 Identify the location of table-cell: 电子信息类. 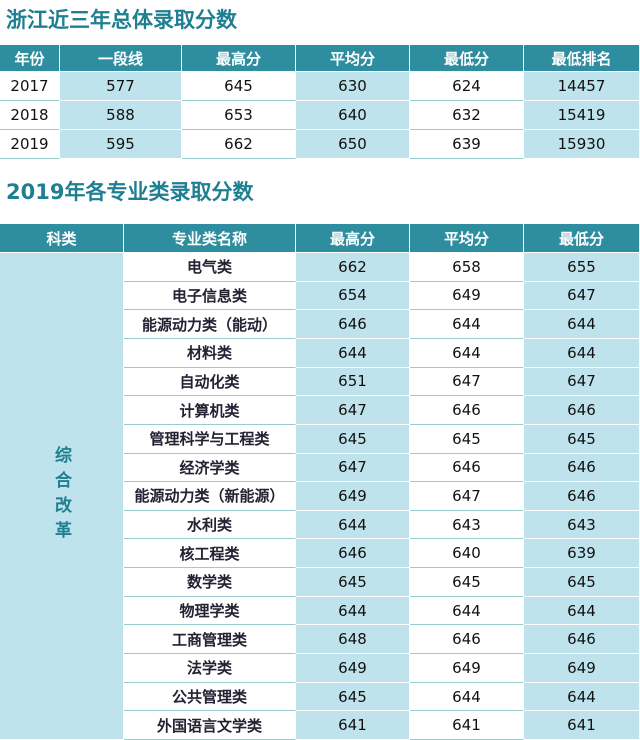
(210, 296).